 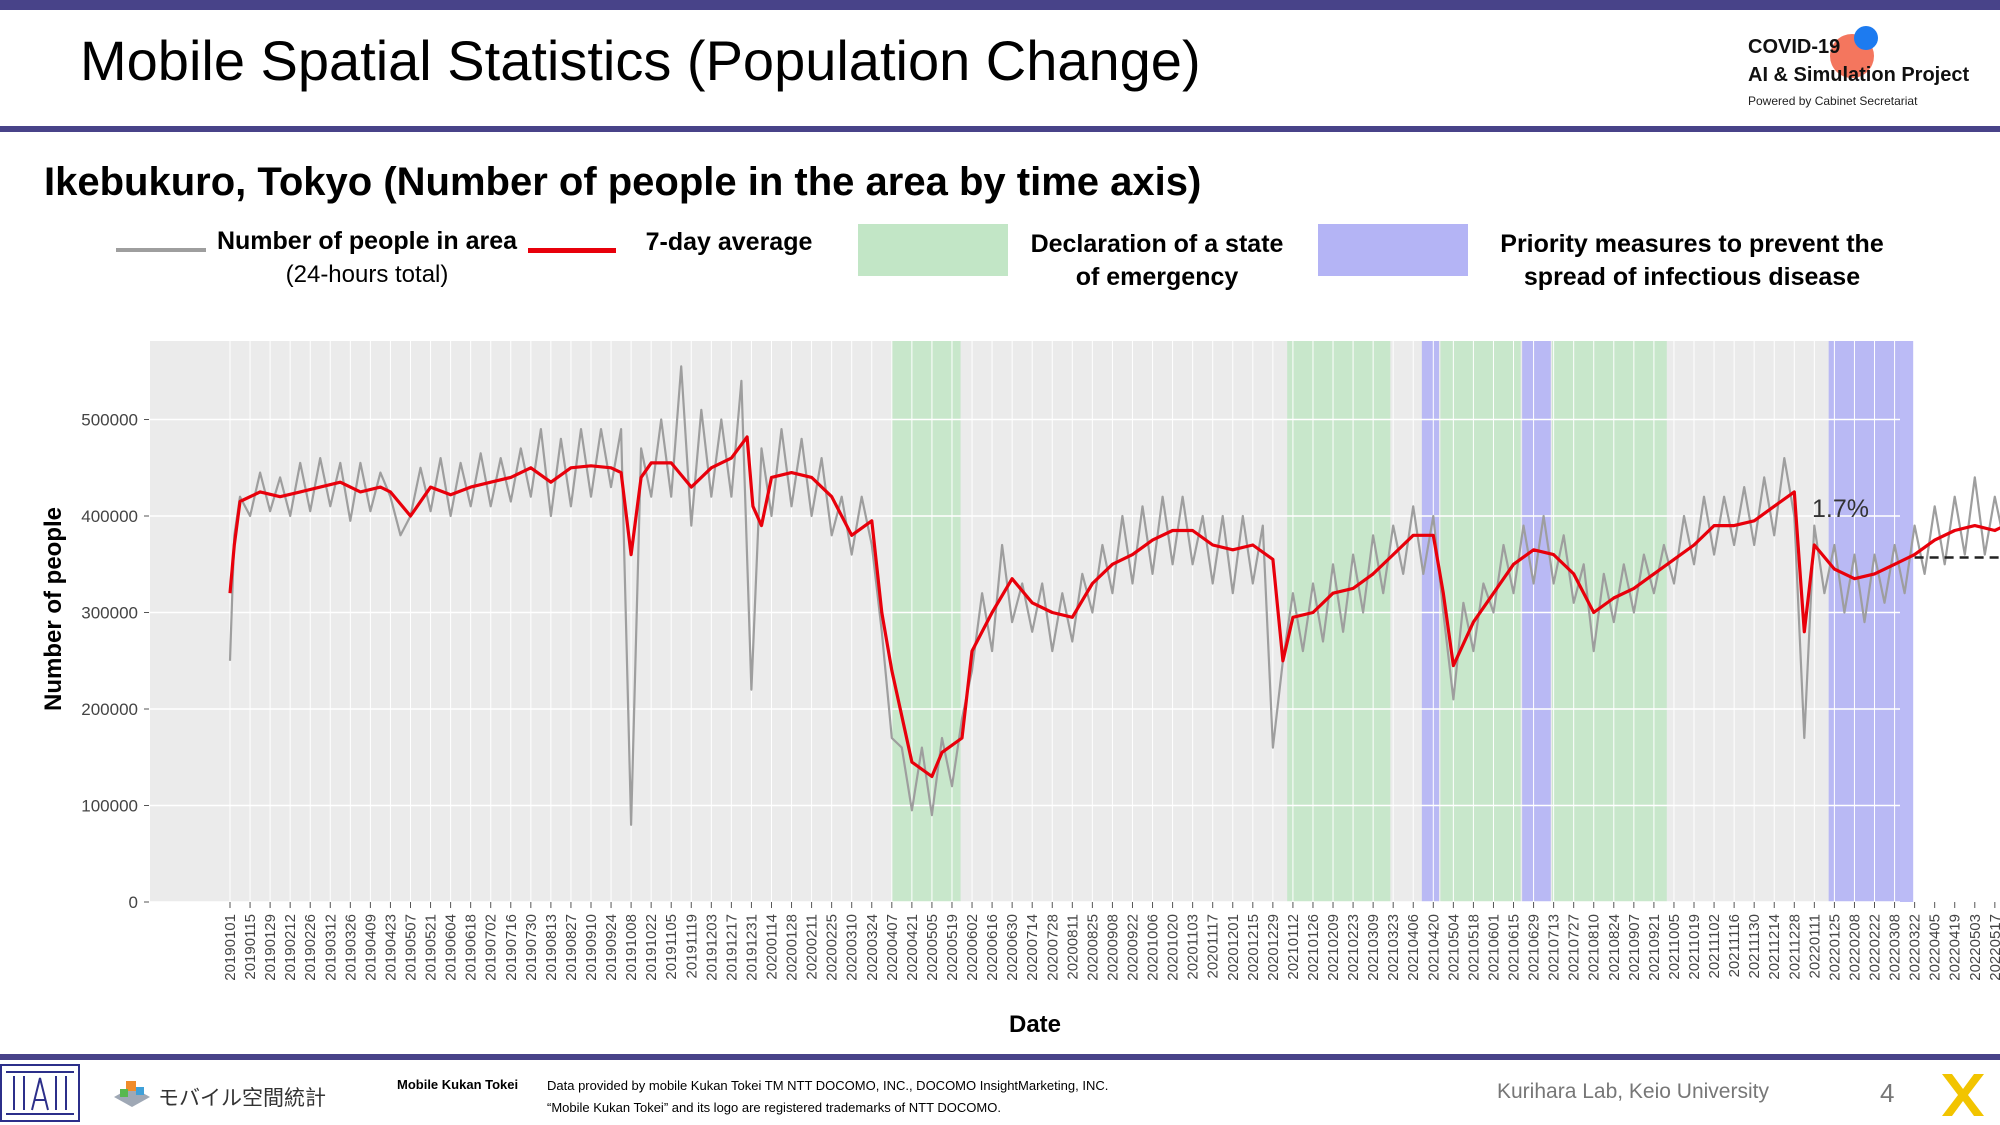 I want to click on legend-emergency-swatch, so click(x=933, y=250).